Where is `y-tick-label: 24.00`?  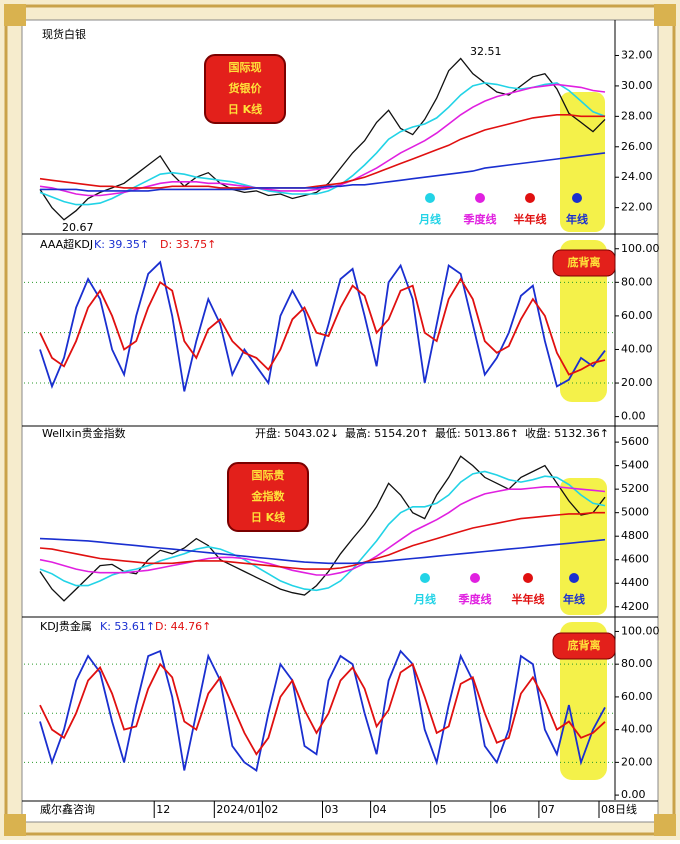
y-tick-label: 24.00 is located at coordinates (637, 176).